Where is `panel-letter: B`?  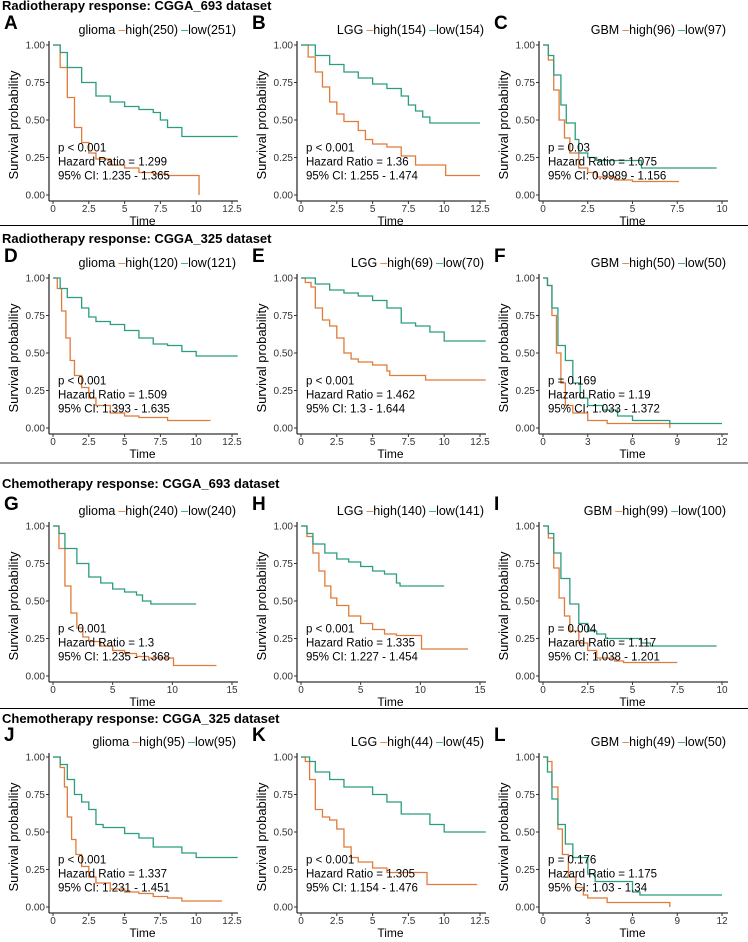 panel-letter: B is located at coordinates (259, 23).